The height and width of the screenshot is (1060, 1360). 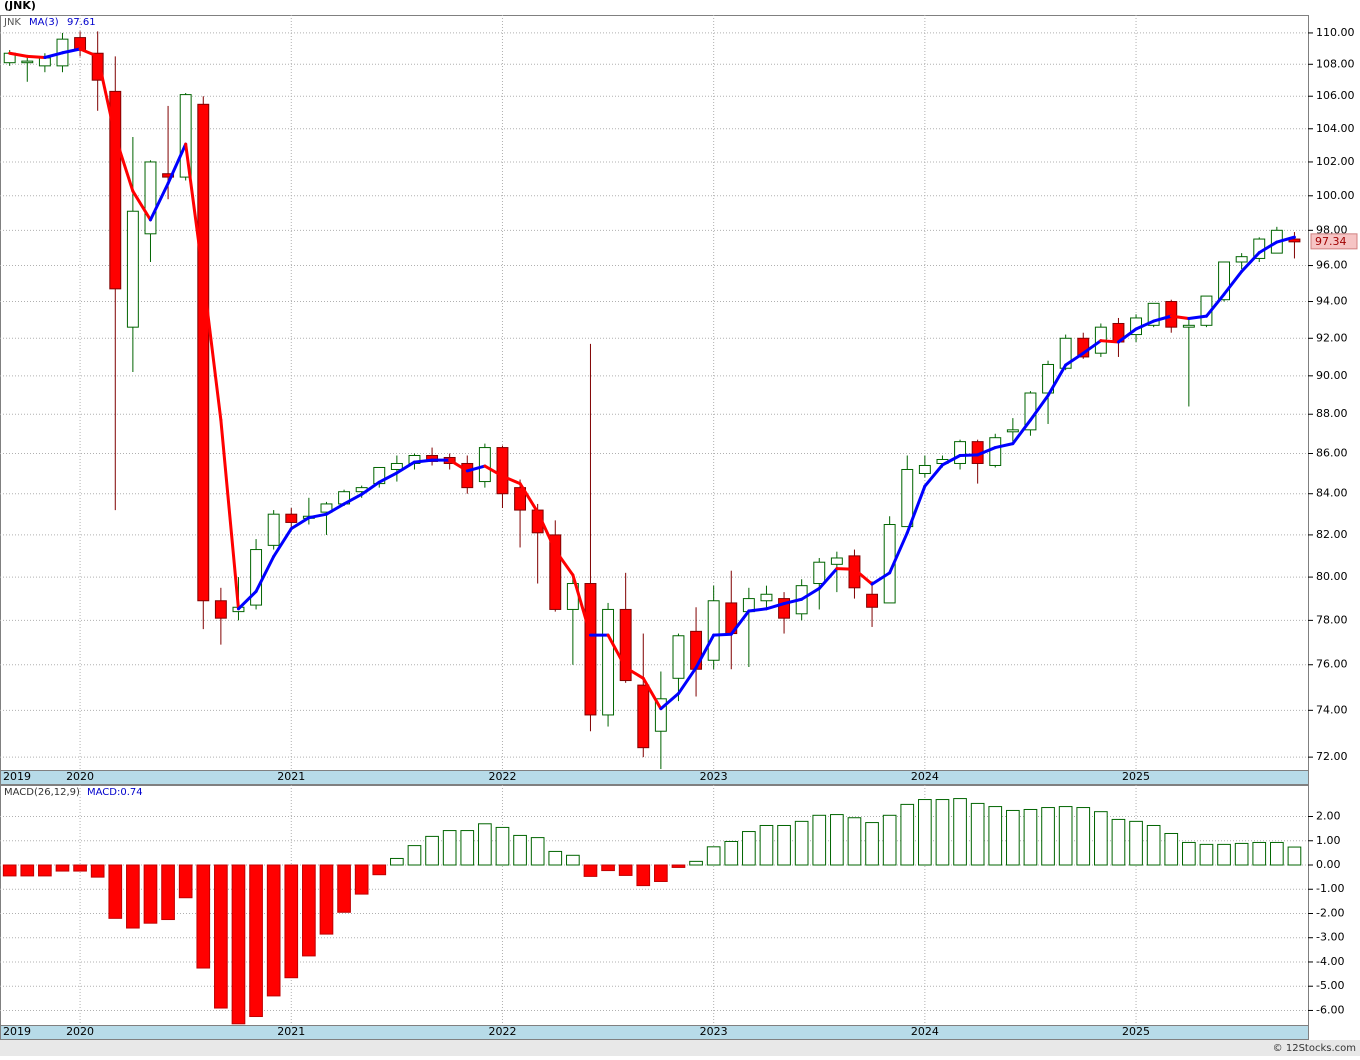 I want to click on x-tick-label: 2020, so click(x=80, y=1031).